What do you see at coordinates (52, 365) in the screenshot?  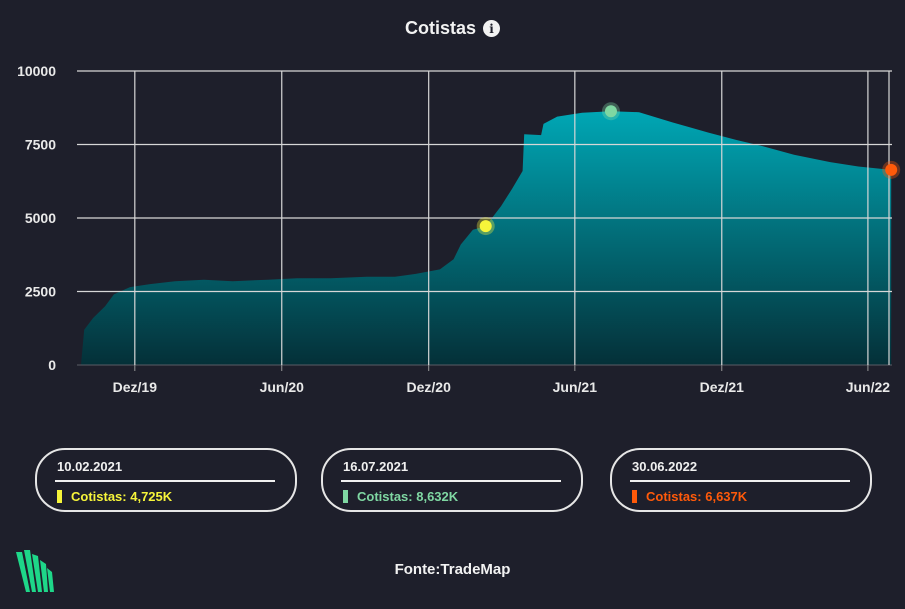 I see `y-tick-label: 0` at bounding box center [52, 365].